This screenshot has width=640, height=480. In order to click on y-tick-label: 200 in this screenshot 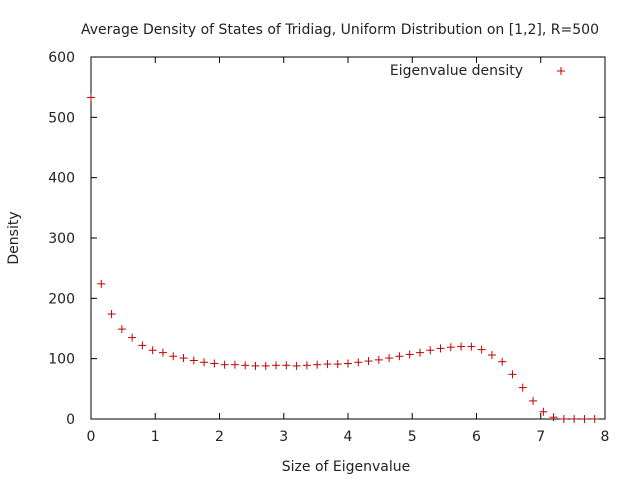, I will do `click(61, 299)`.